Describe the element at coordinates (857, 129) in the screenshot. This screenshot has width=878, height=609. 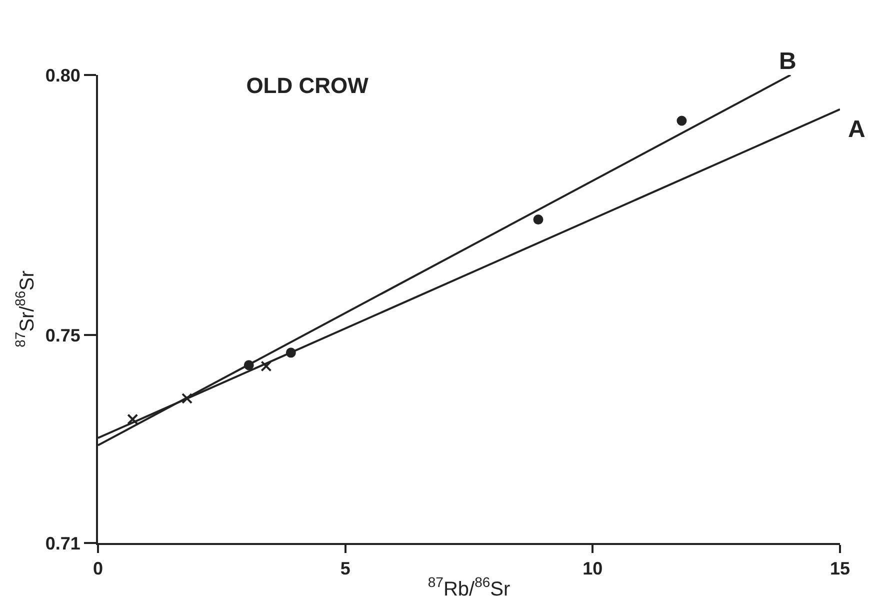
I see `series-label: A` at that location.